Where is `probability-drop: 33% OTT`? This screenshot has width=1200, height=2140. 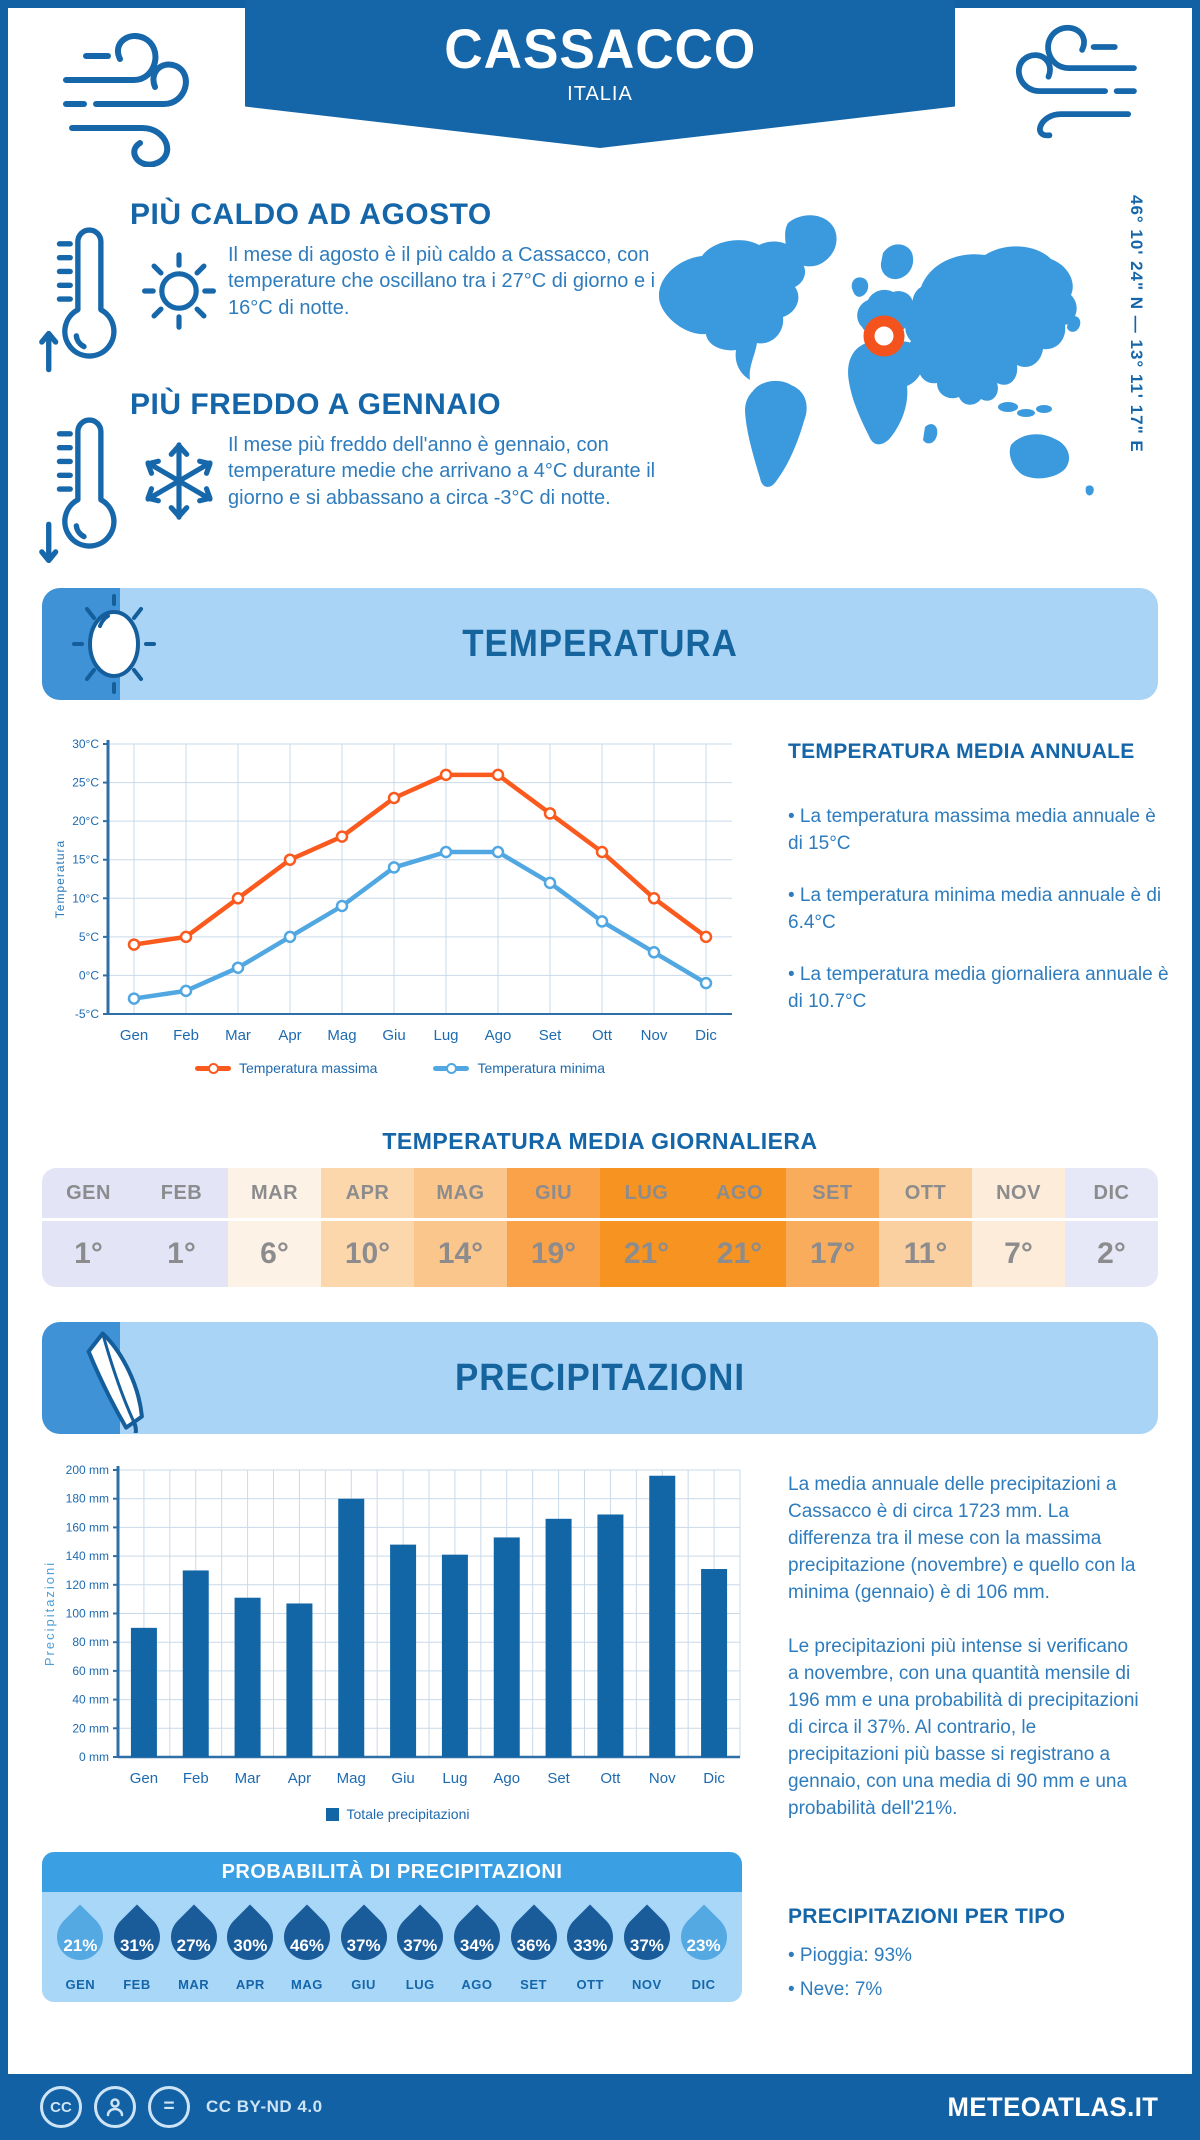 probability-drop: 33% OTT is located at coordinates (590, 1948).